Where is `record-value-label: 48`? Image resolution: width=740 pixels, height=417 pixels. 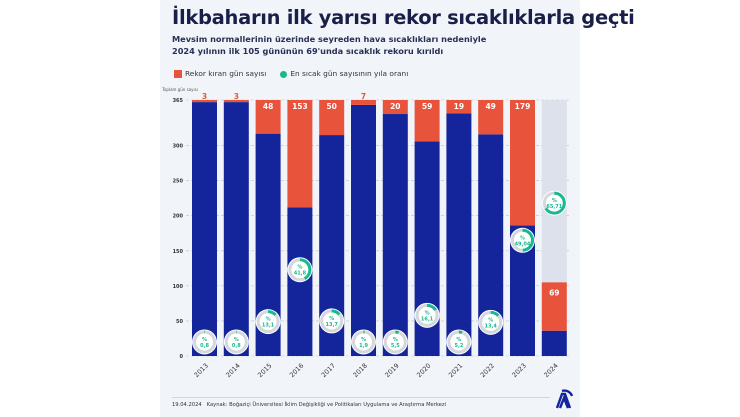
record-value-label: 48 is located at coordinates (268, 106).